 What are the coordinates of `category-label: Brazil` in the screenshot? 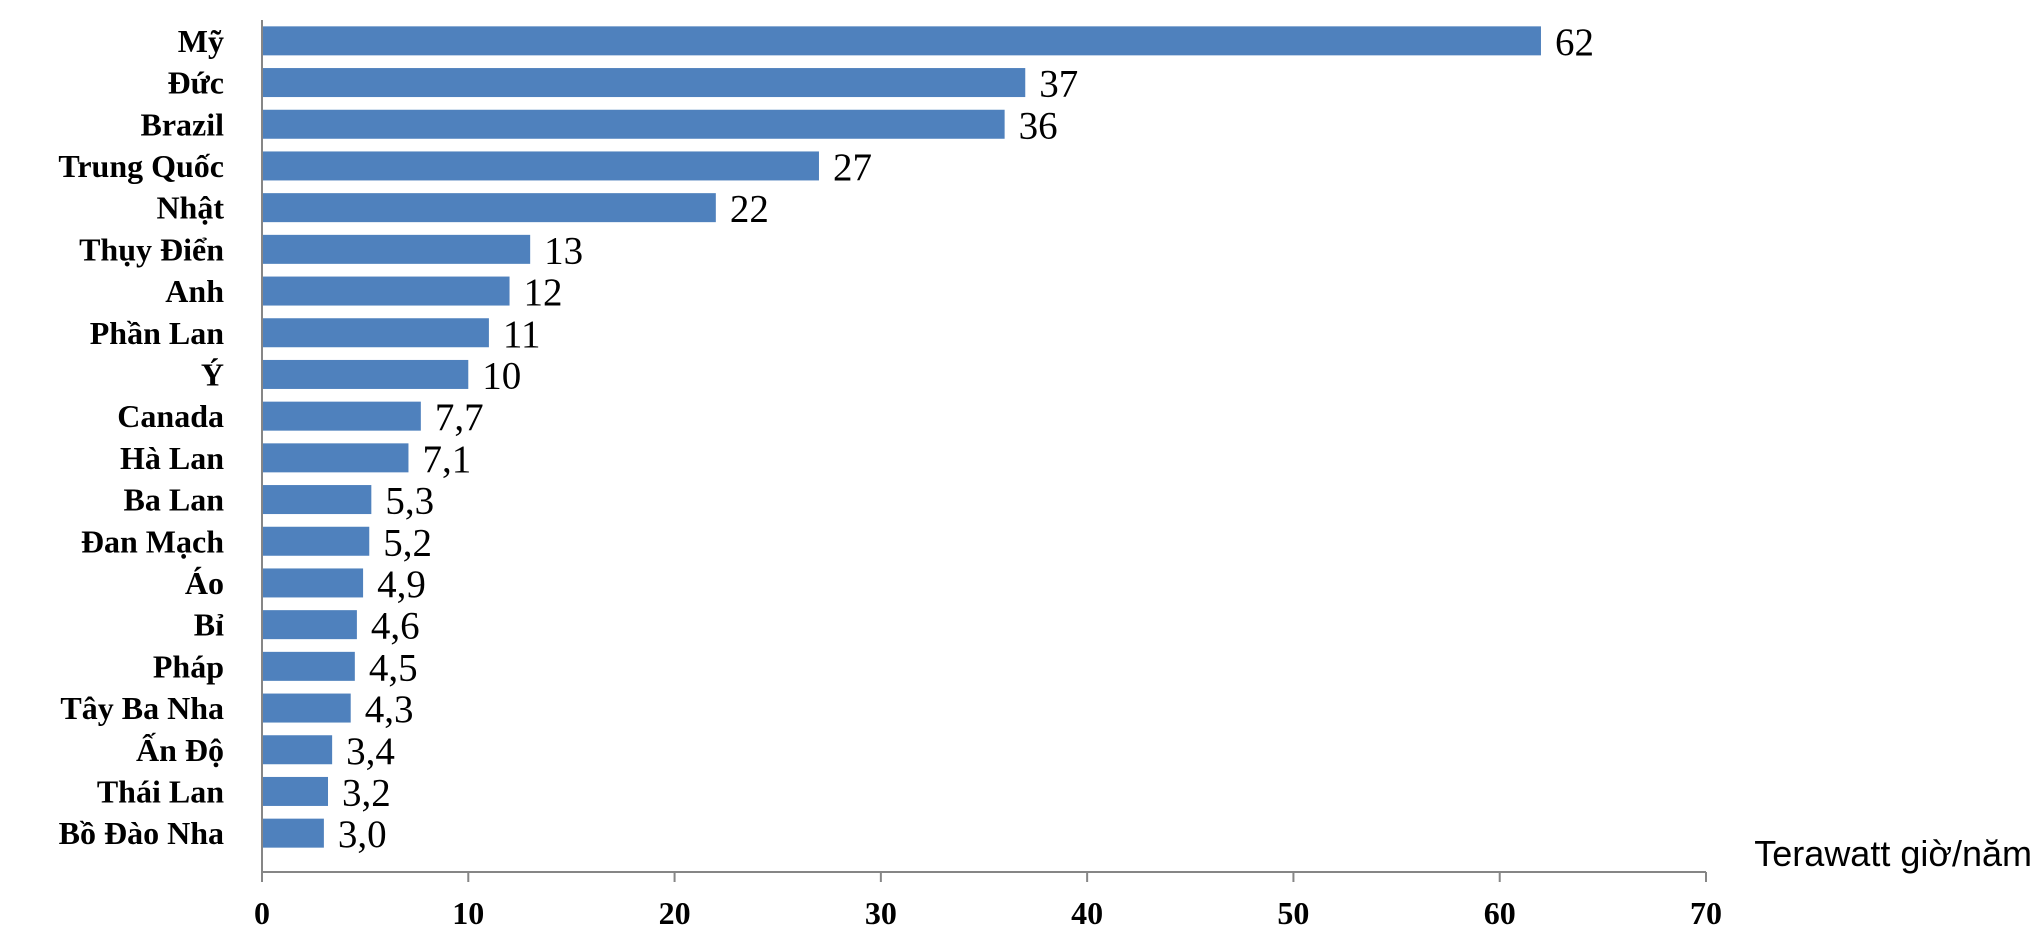 It's located at (182, 124).